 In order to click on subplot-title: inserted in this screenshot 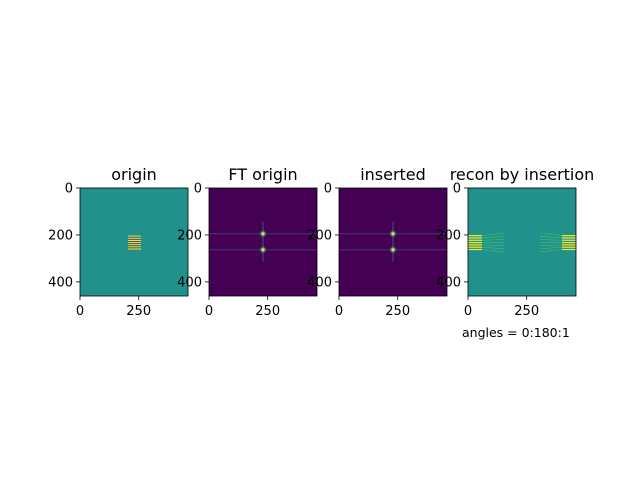, I will do `click(393, 174)`.